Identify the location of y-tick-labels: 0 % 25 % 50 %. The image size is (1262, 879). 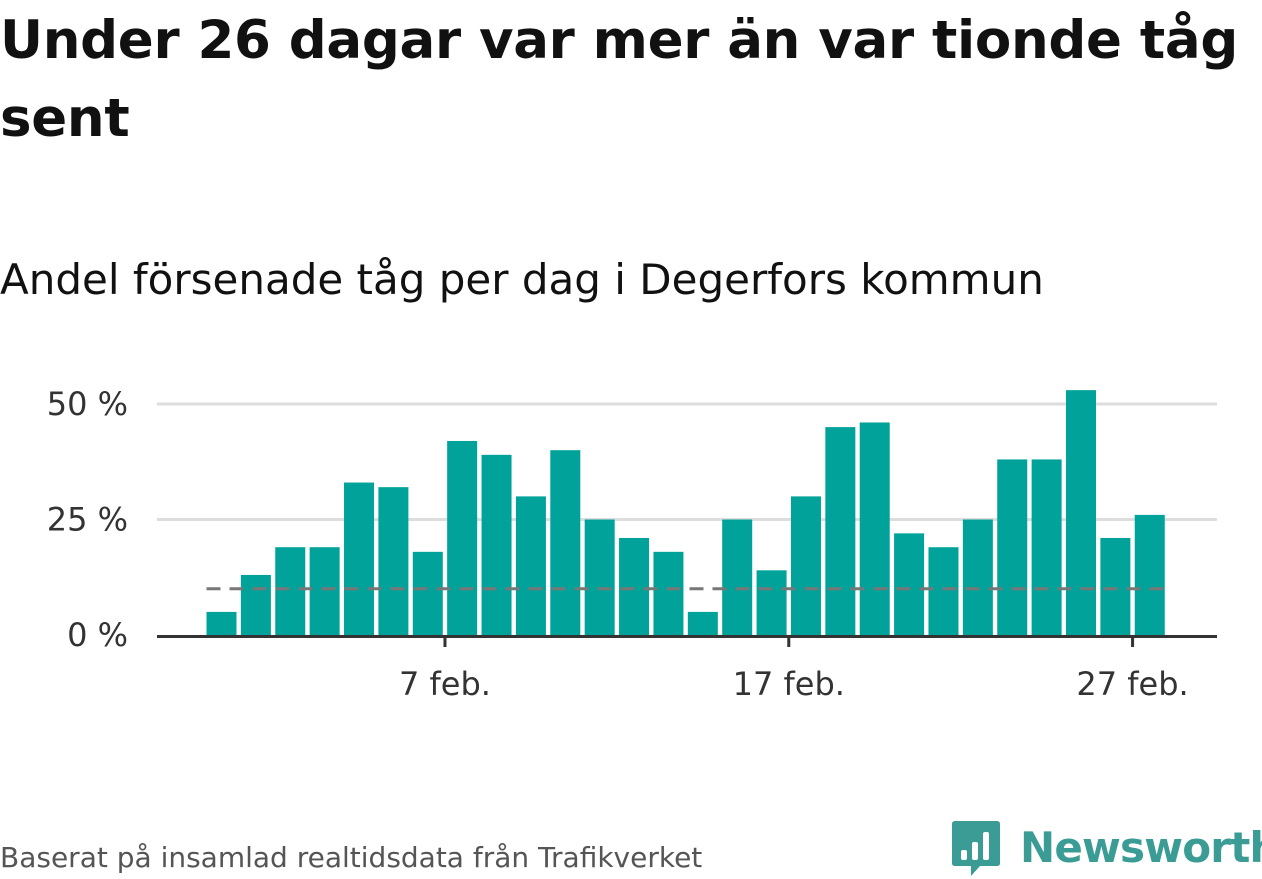
(87, 519).